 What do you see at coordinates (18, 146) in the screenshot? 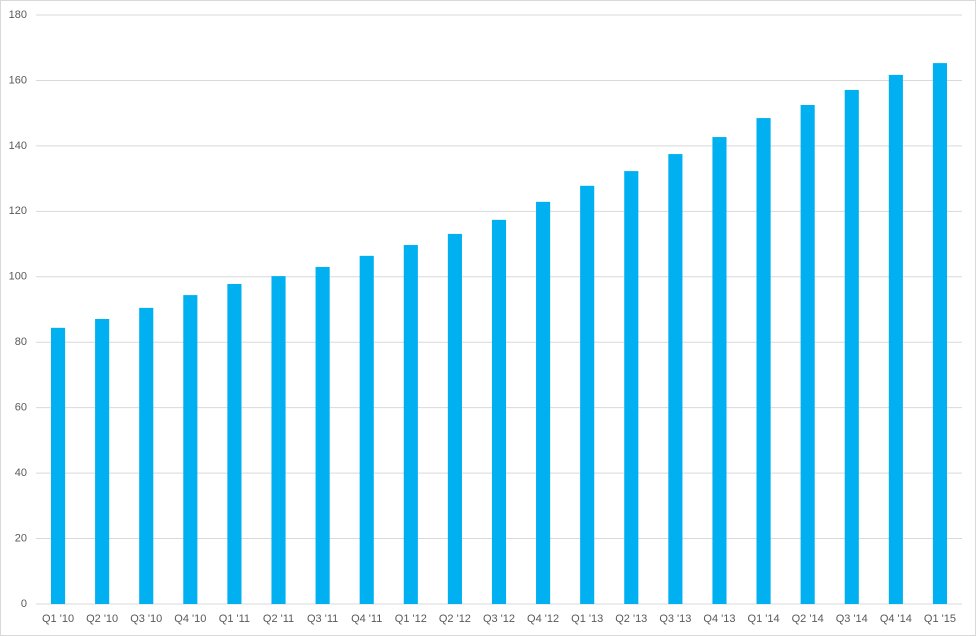
I see `y-tick-label: 140` at bounding box center [18, 146].